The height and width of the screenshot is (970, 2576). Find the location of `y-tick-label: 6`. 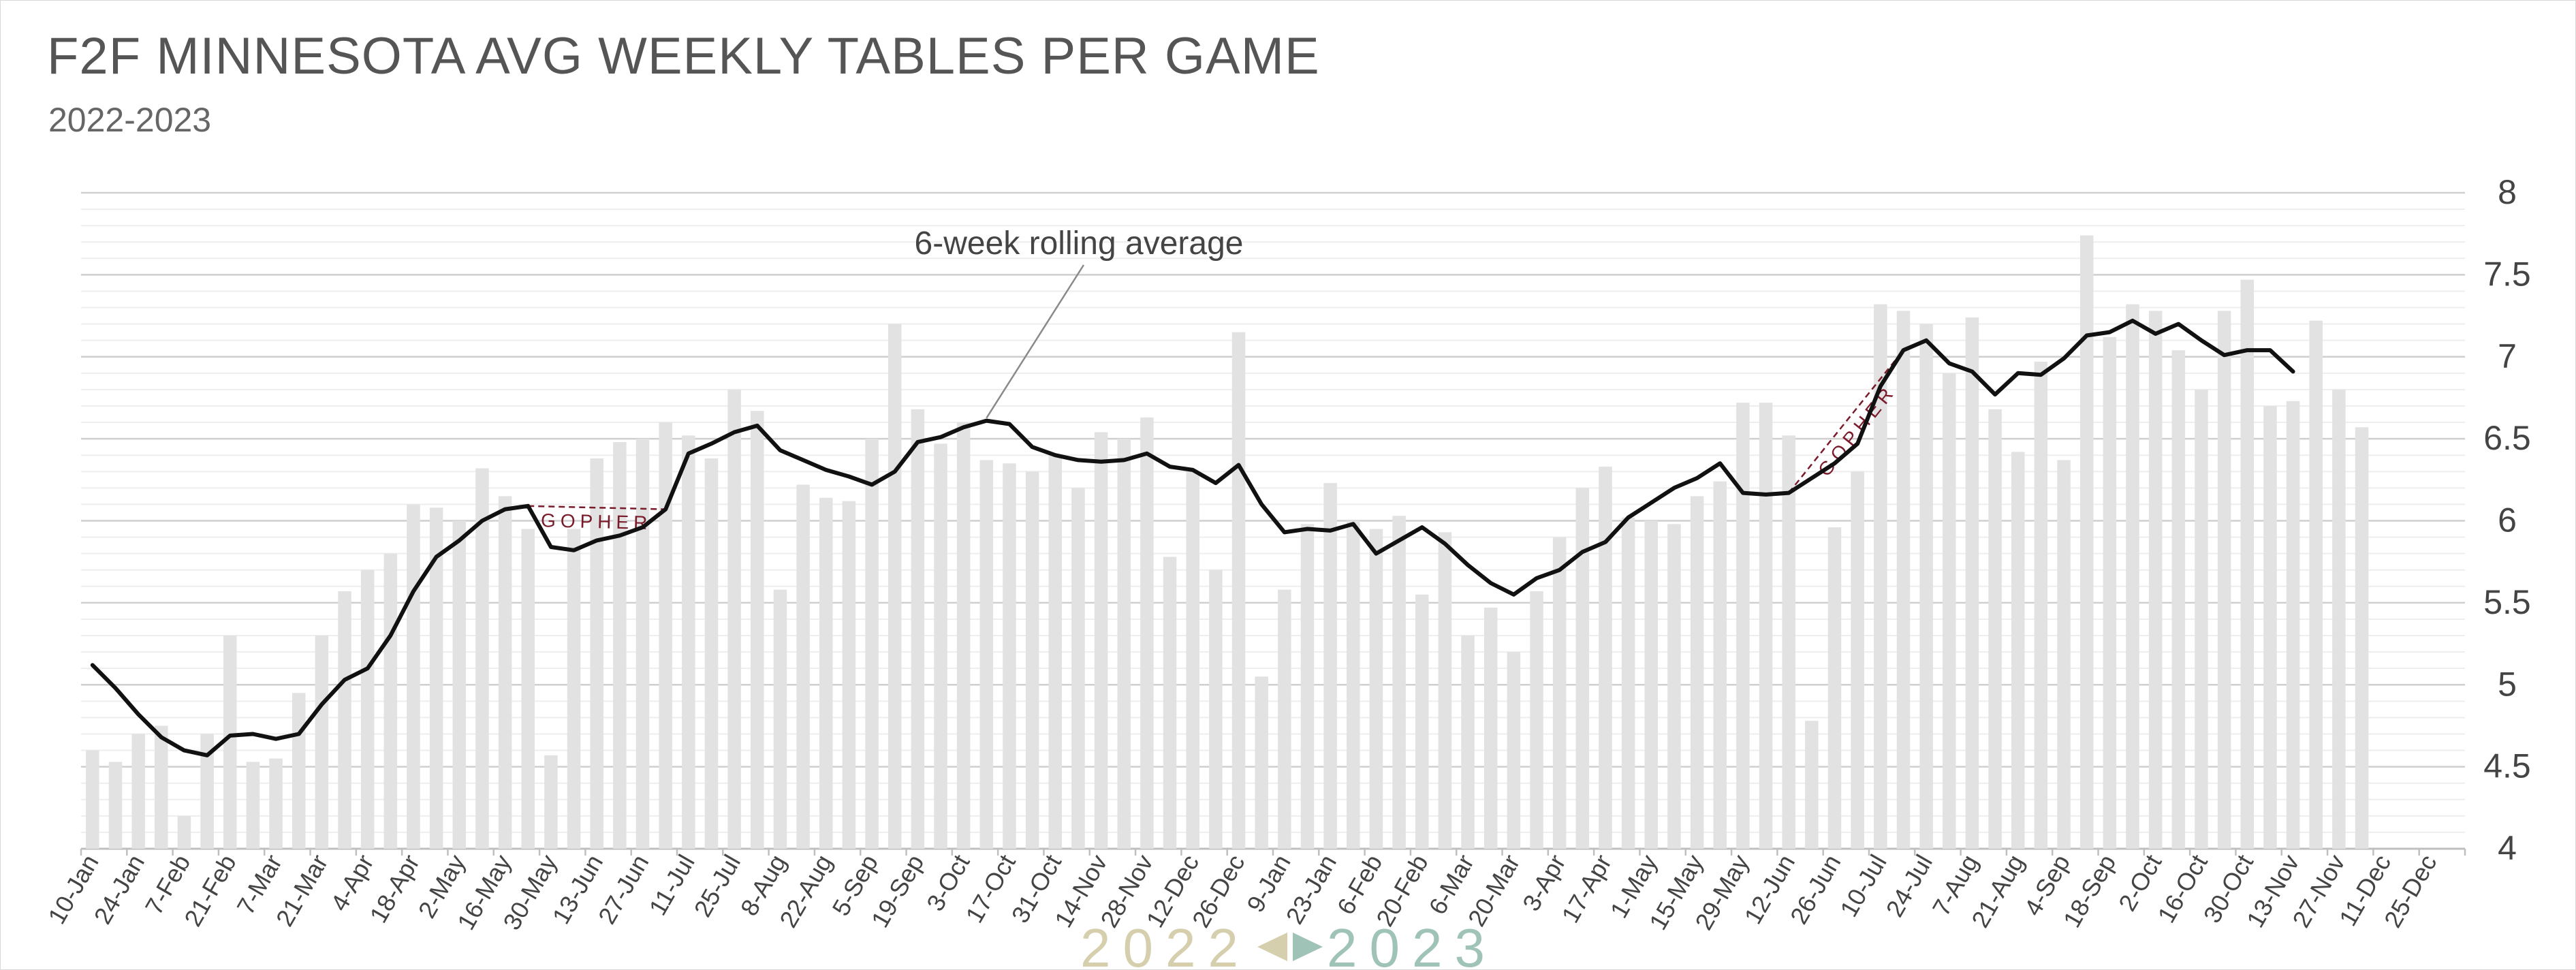

y-tick-label: 6 is located at coordinates (2507, 520).